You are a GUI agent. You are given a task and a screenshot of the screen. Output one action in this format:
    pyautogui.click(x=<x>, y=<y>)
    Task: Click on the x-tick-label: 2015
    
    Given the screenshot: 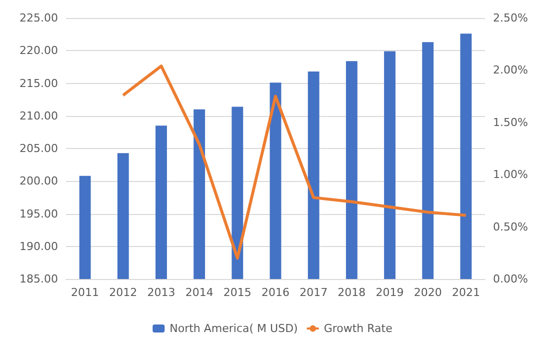 What is the action you would take?
    pyautogui.click(x=237, y=292)
    